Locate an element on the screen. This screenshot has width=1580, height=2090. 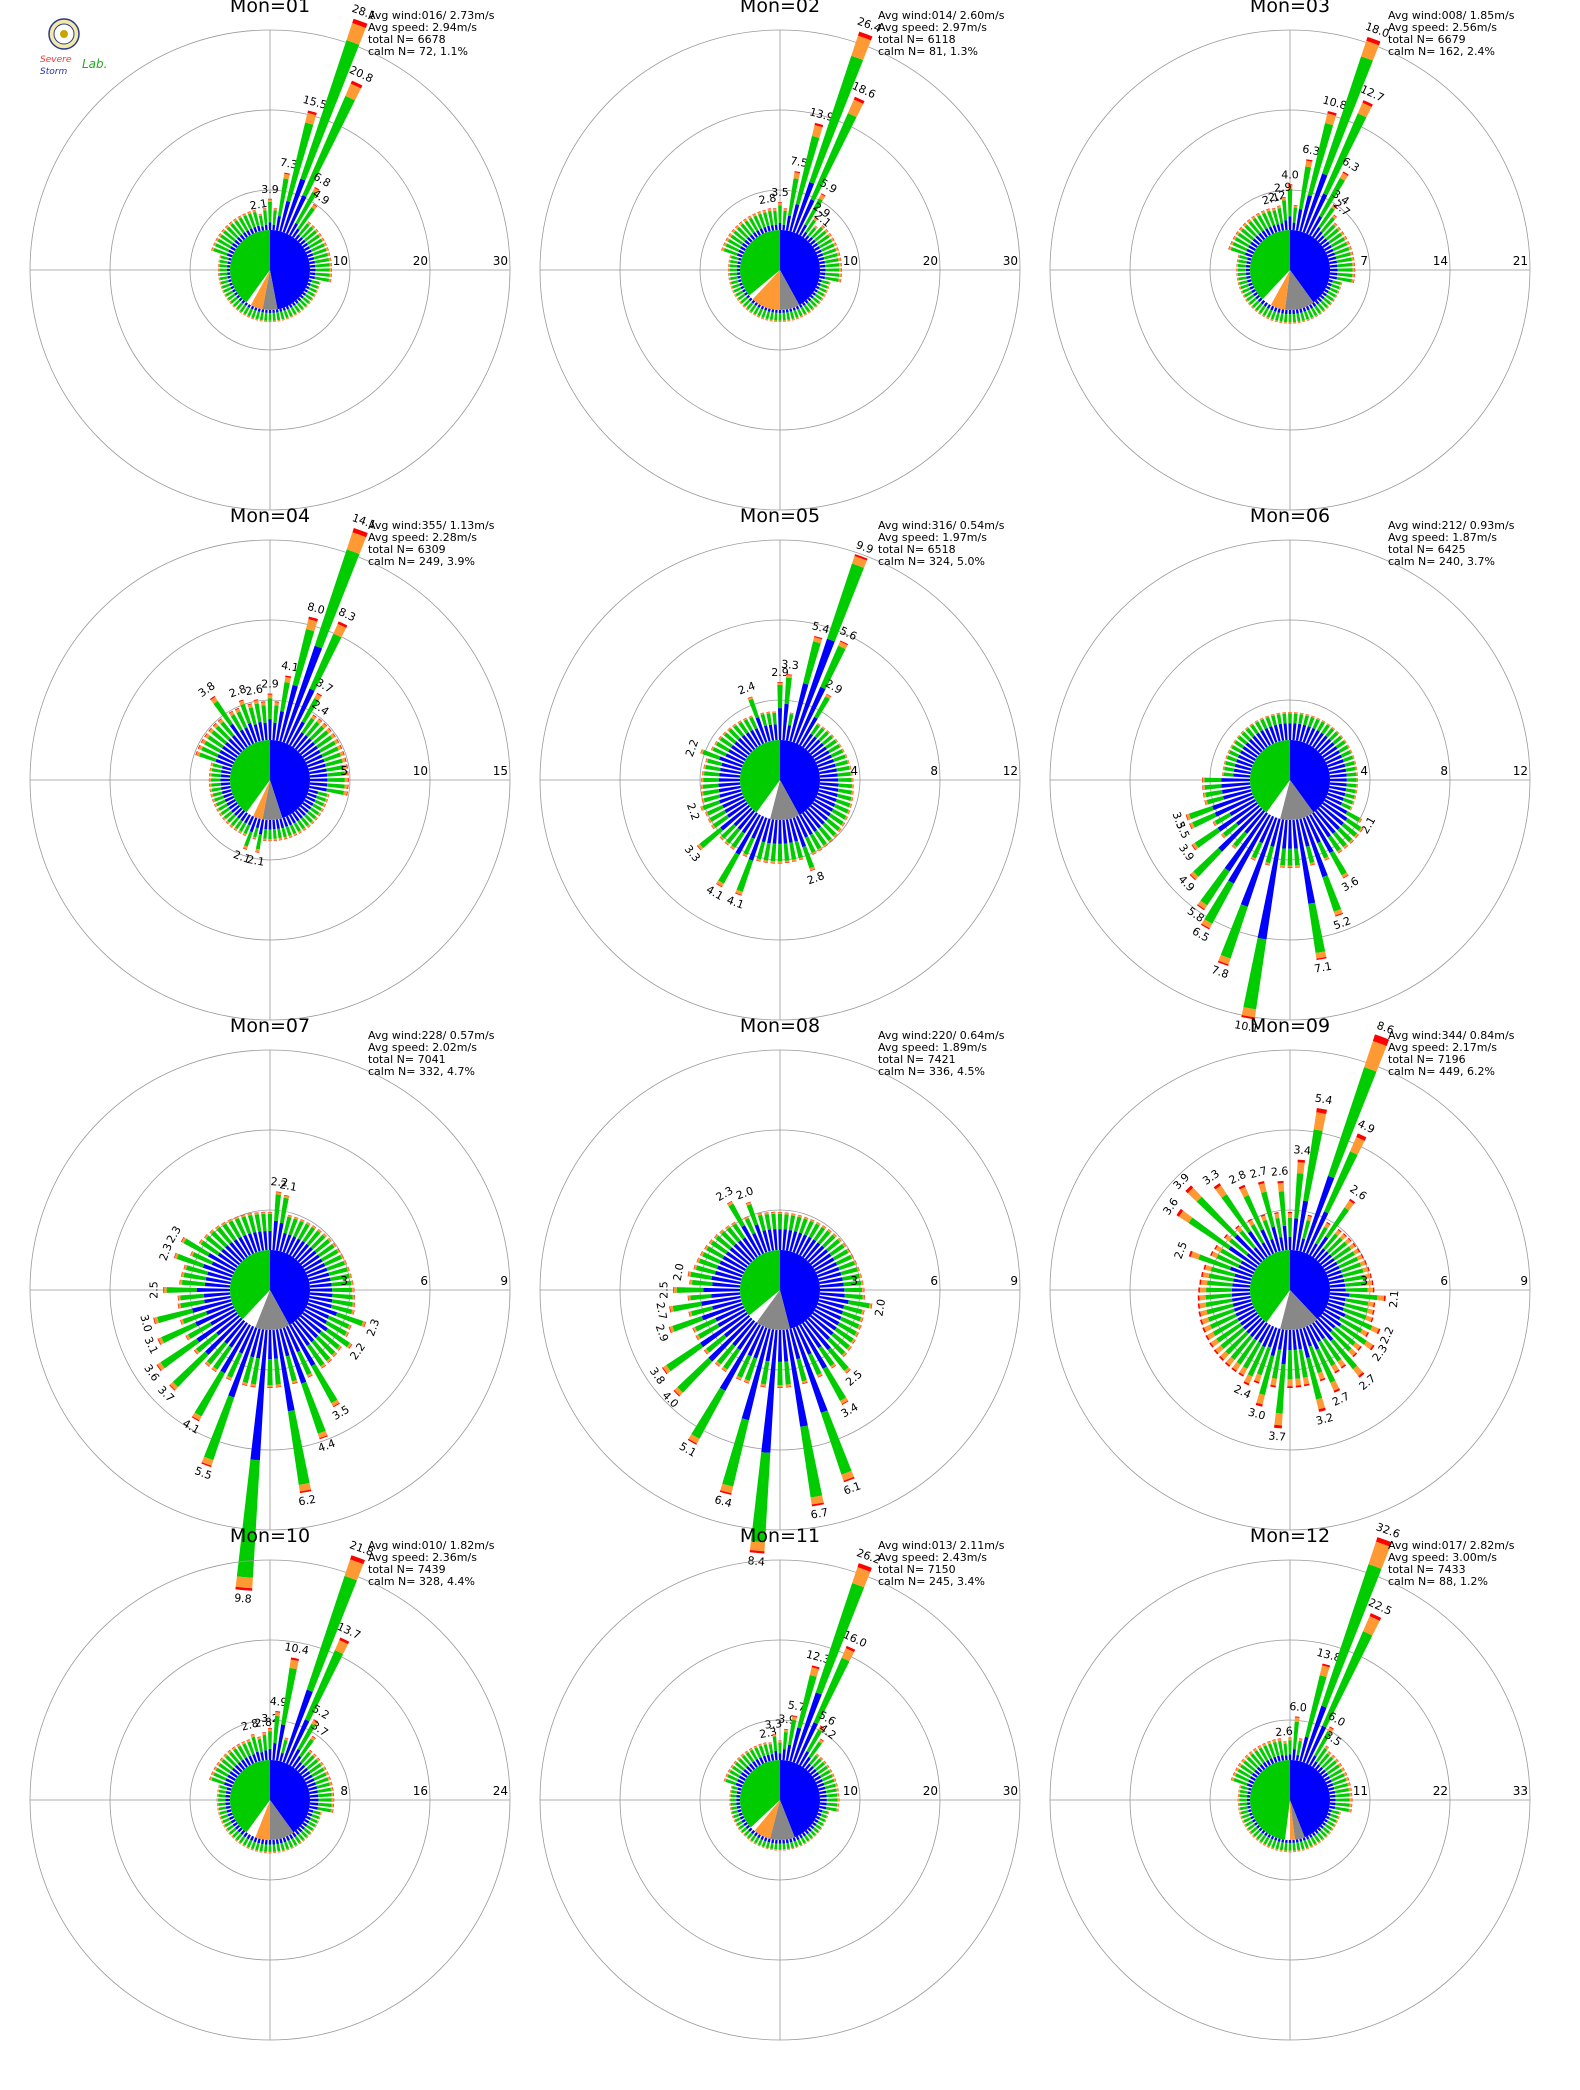
bar-340-orange is located at coordinates (248, 1741).